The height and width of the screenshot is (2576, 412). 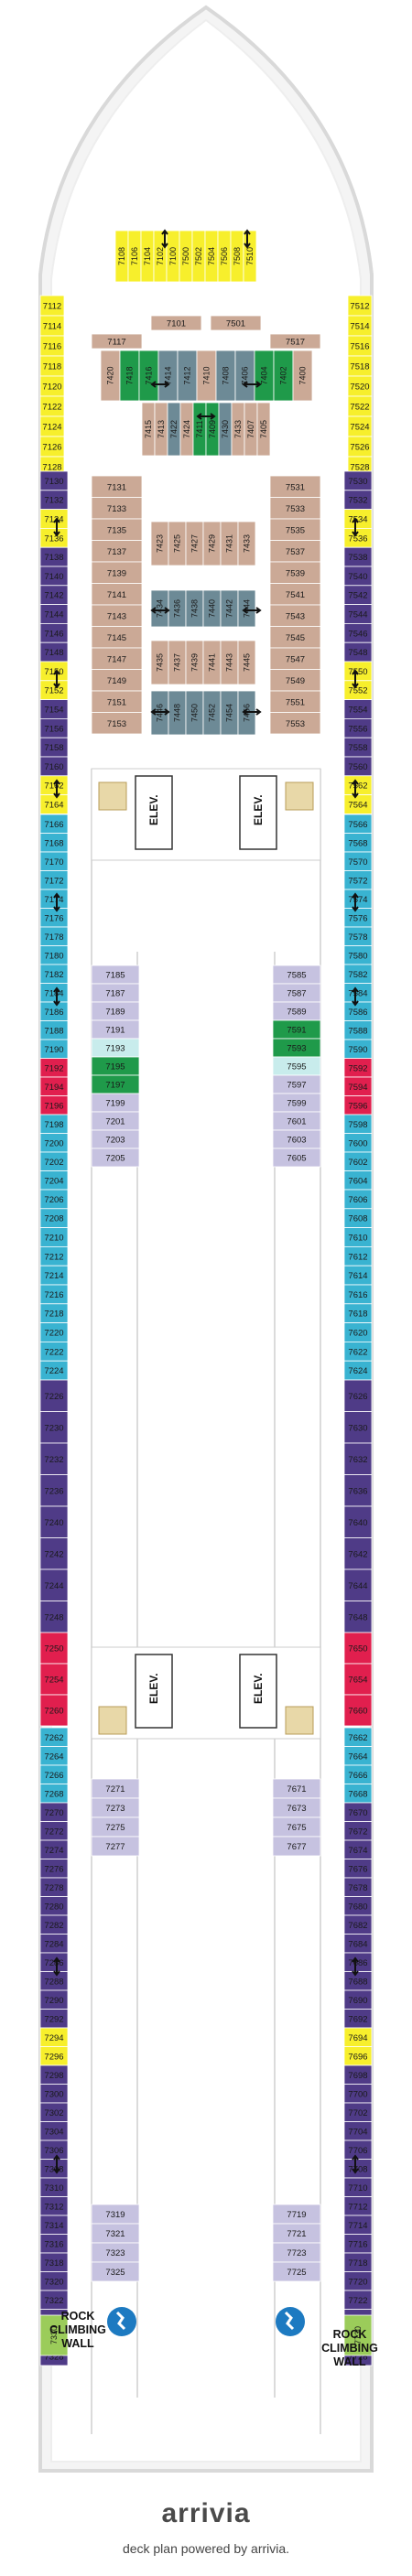 What do you see at coordinates (358, 1370) in the screenshot?
I see `cabin-7624: 7624` at bounding box center [358, 1370].